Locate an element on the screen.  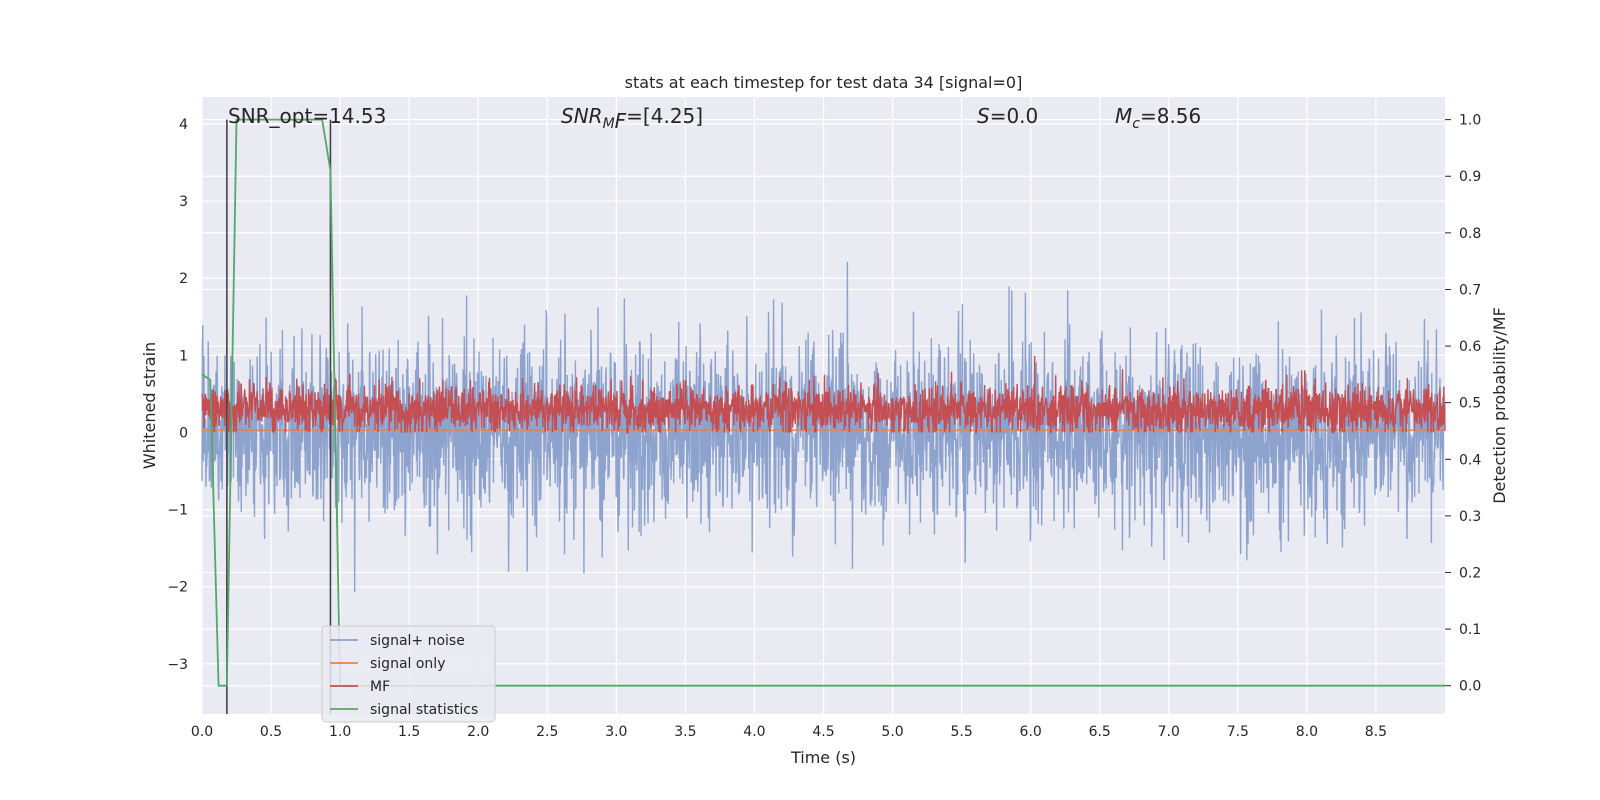
y-axis-label-left: Whitened strain is located at coordinates (149, 405).